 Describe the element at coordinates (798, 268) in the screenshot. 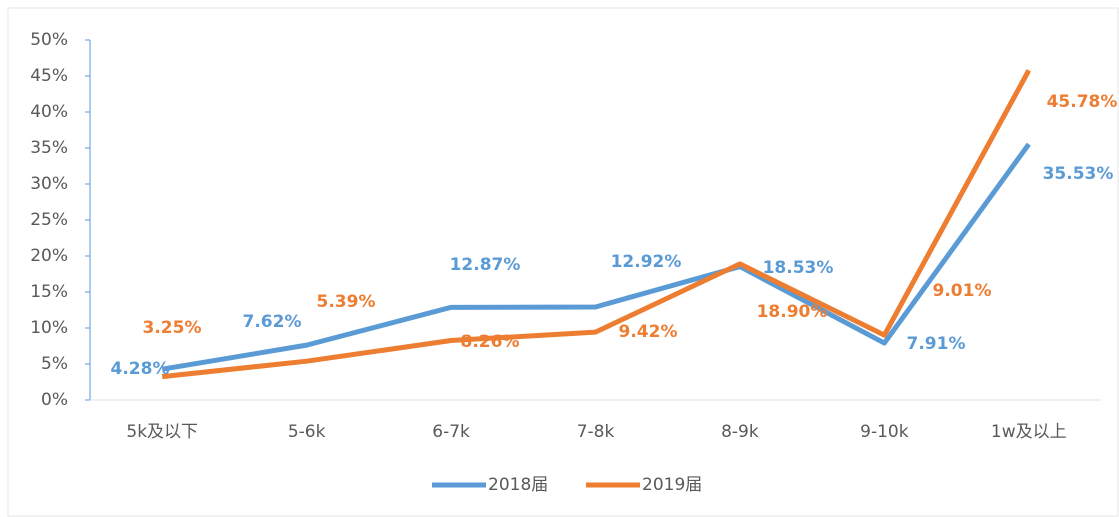

I see `data-label: 18.53%` at that location.